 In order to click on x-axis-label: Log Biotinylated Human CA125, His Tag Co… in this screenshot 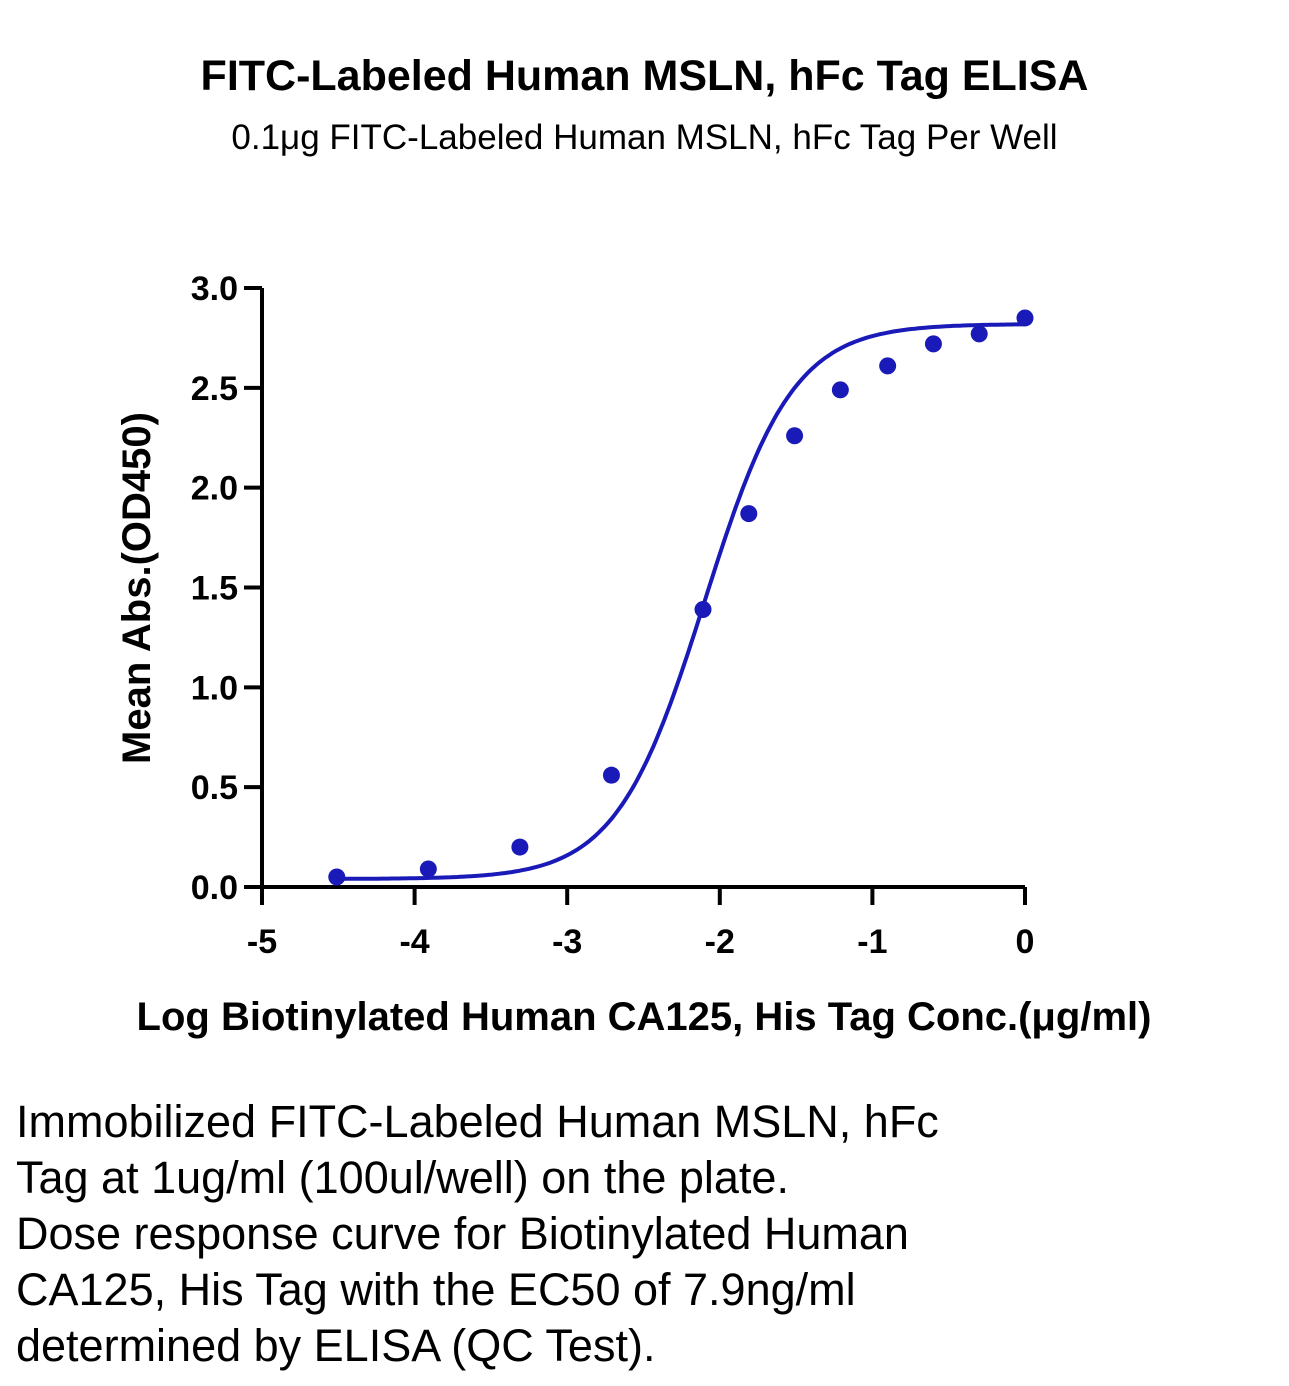, I will do `click(644, 1017)`.